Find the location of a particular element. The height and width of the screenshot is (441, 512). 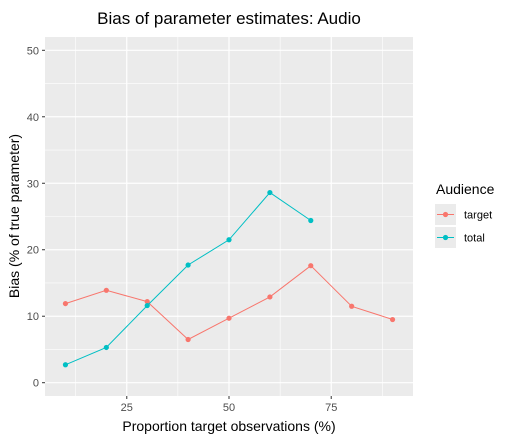

x-tick-label: 50 is located at coordinates (229, 408).